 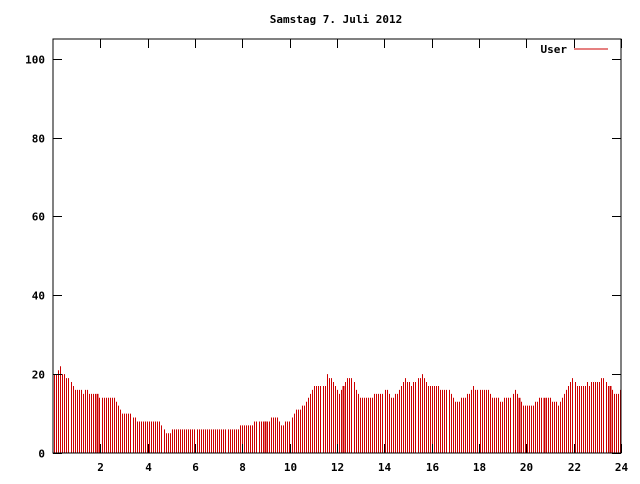 I want to click on x-tick-label: 18, so click(x=479, y=467).